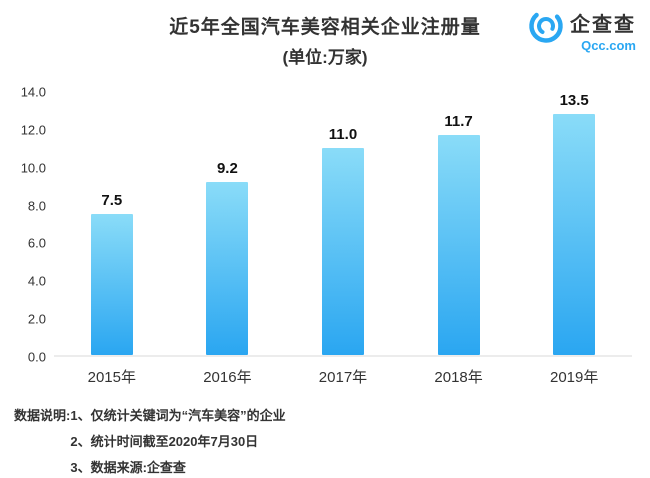  I want to click on x-axis-label: 2016年, so click(227, 377).